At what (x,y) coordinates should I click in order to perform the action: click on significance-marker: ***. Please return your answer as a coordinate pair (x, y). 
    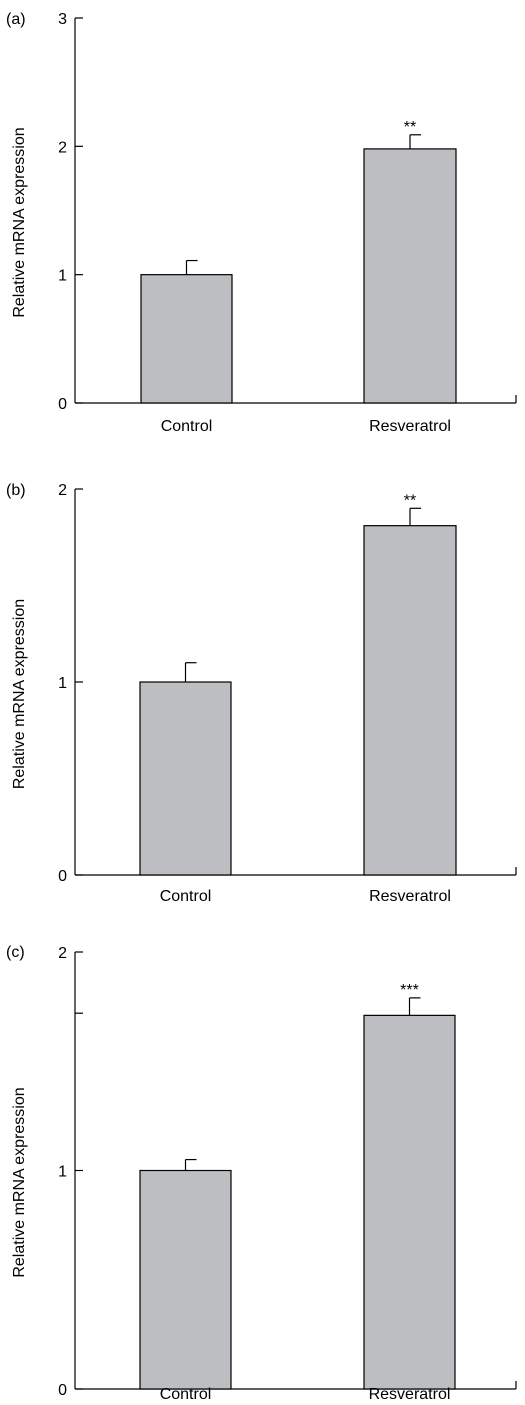
    Looking at the image, I should click on (409, 990).